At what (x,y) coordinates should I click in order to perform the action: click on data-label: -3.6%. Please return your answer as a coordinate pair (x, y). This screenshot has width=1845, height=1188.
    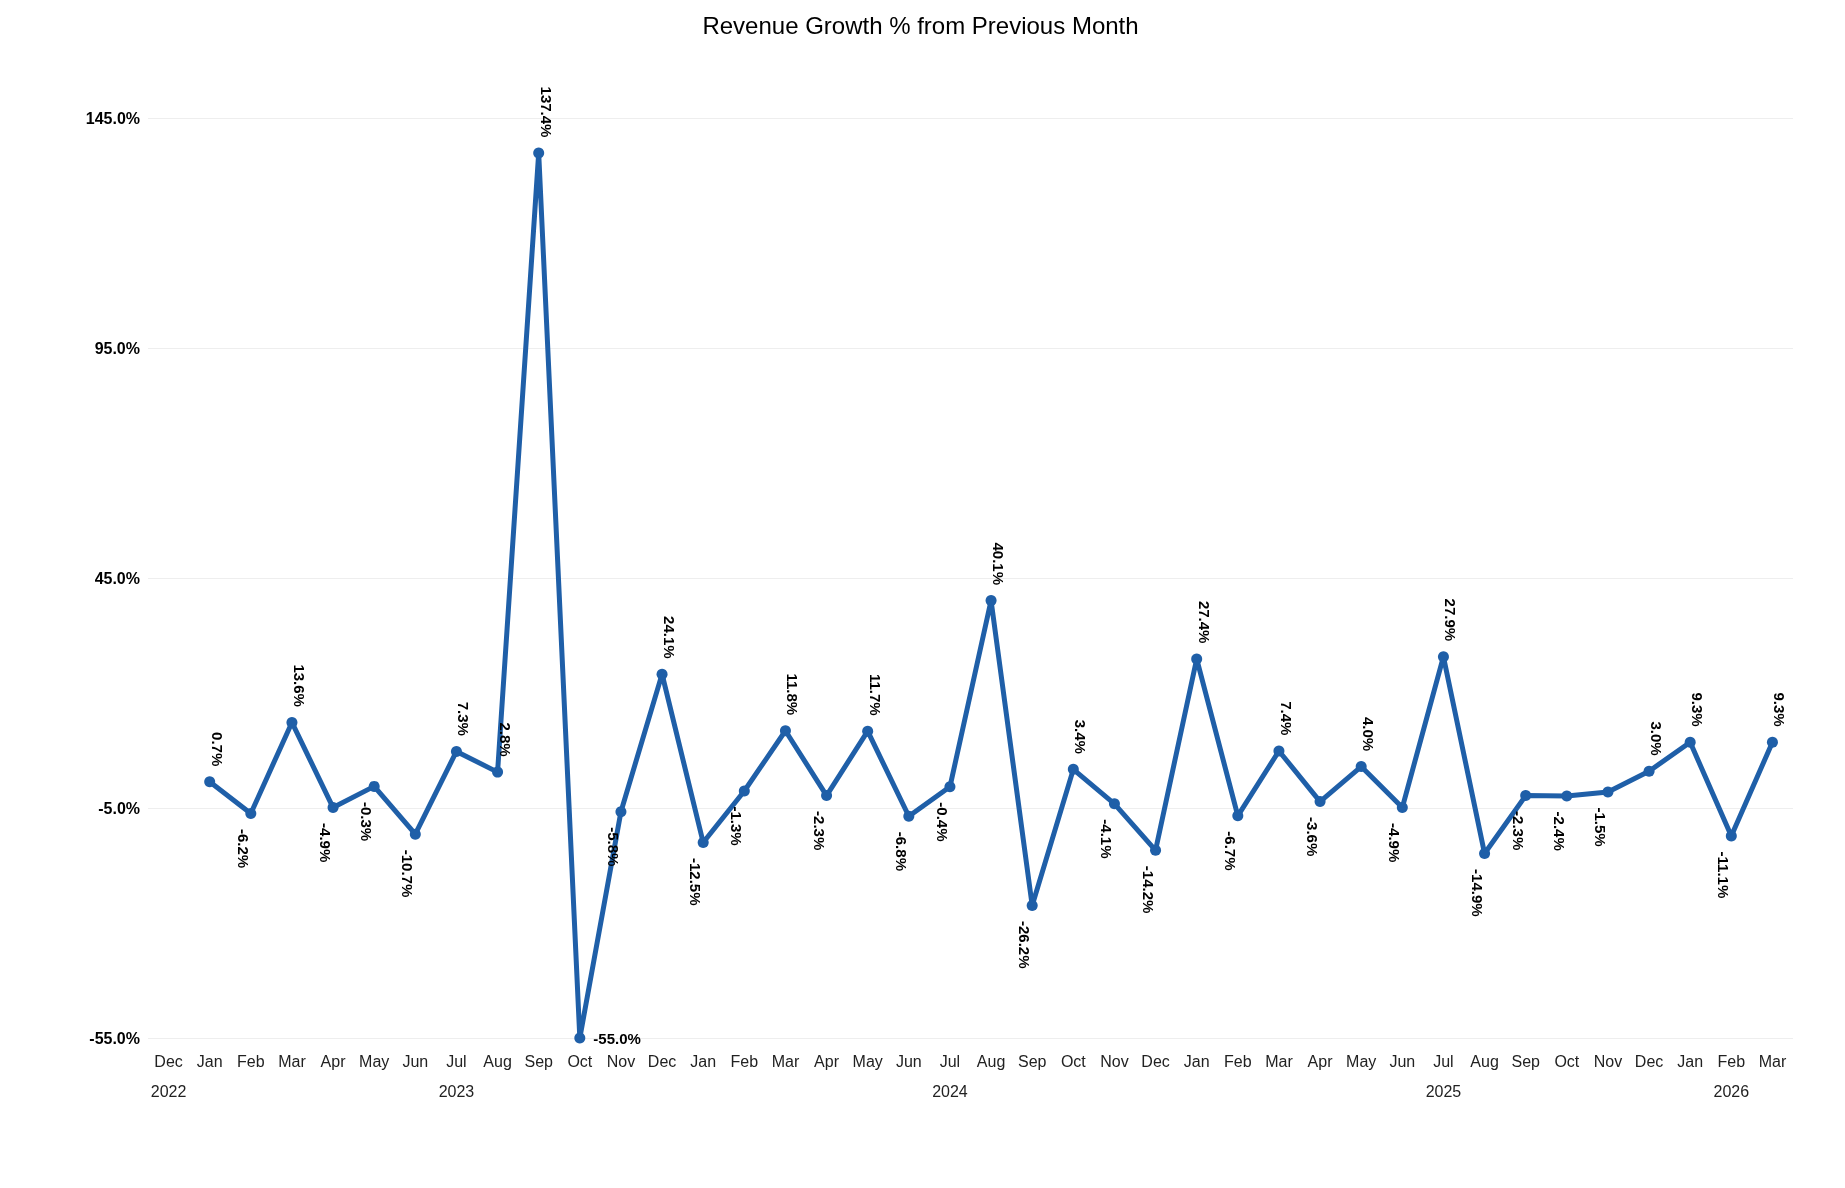
    Looking at the image, I should click on (1313, 837).